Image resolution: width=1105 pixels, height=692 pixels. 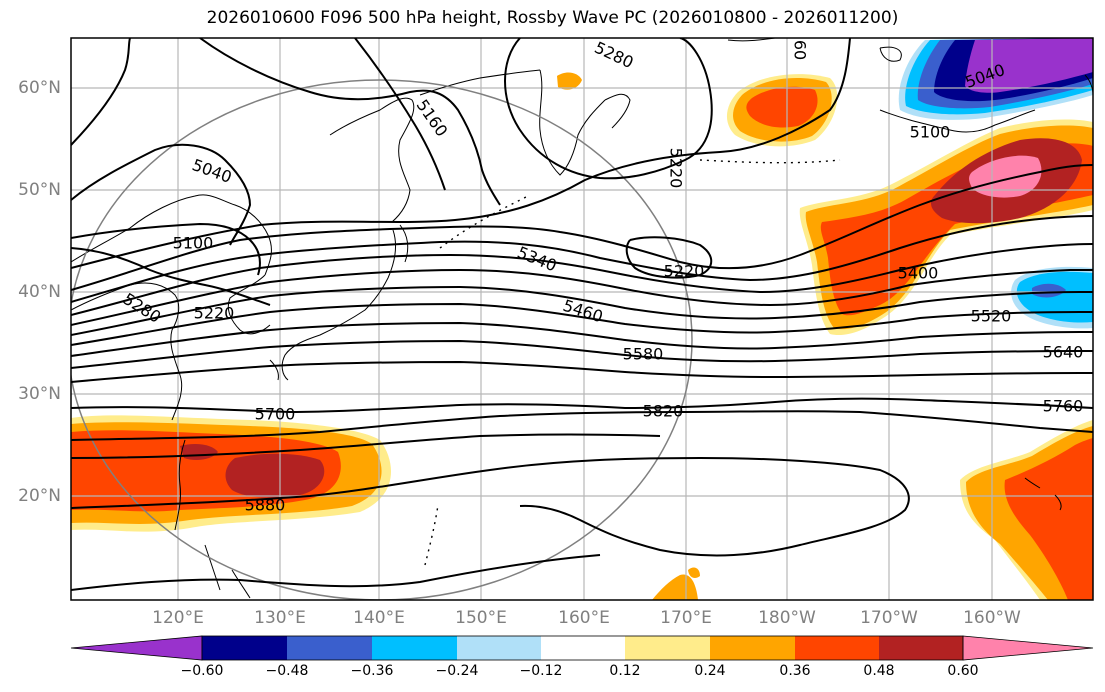 What do you see at coordinates (287, 671) in the screenshot?
I see `colorbar-label: −0.48` at bounding box center [287, 671].